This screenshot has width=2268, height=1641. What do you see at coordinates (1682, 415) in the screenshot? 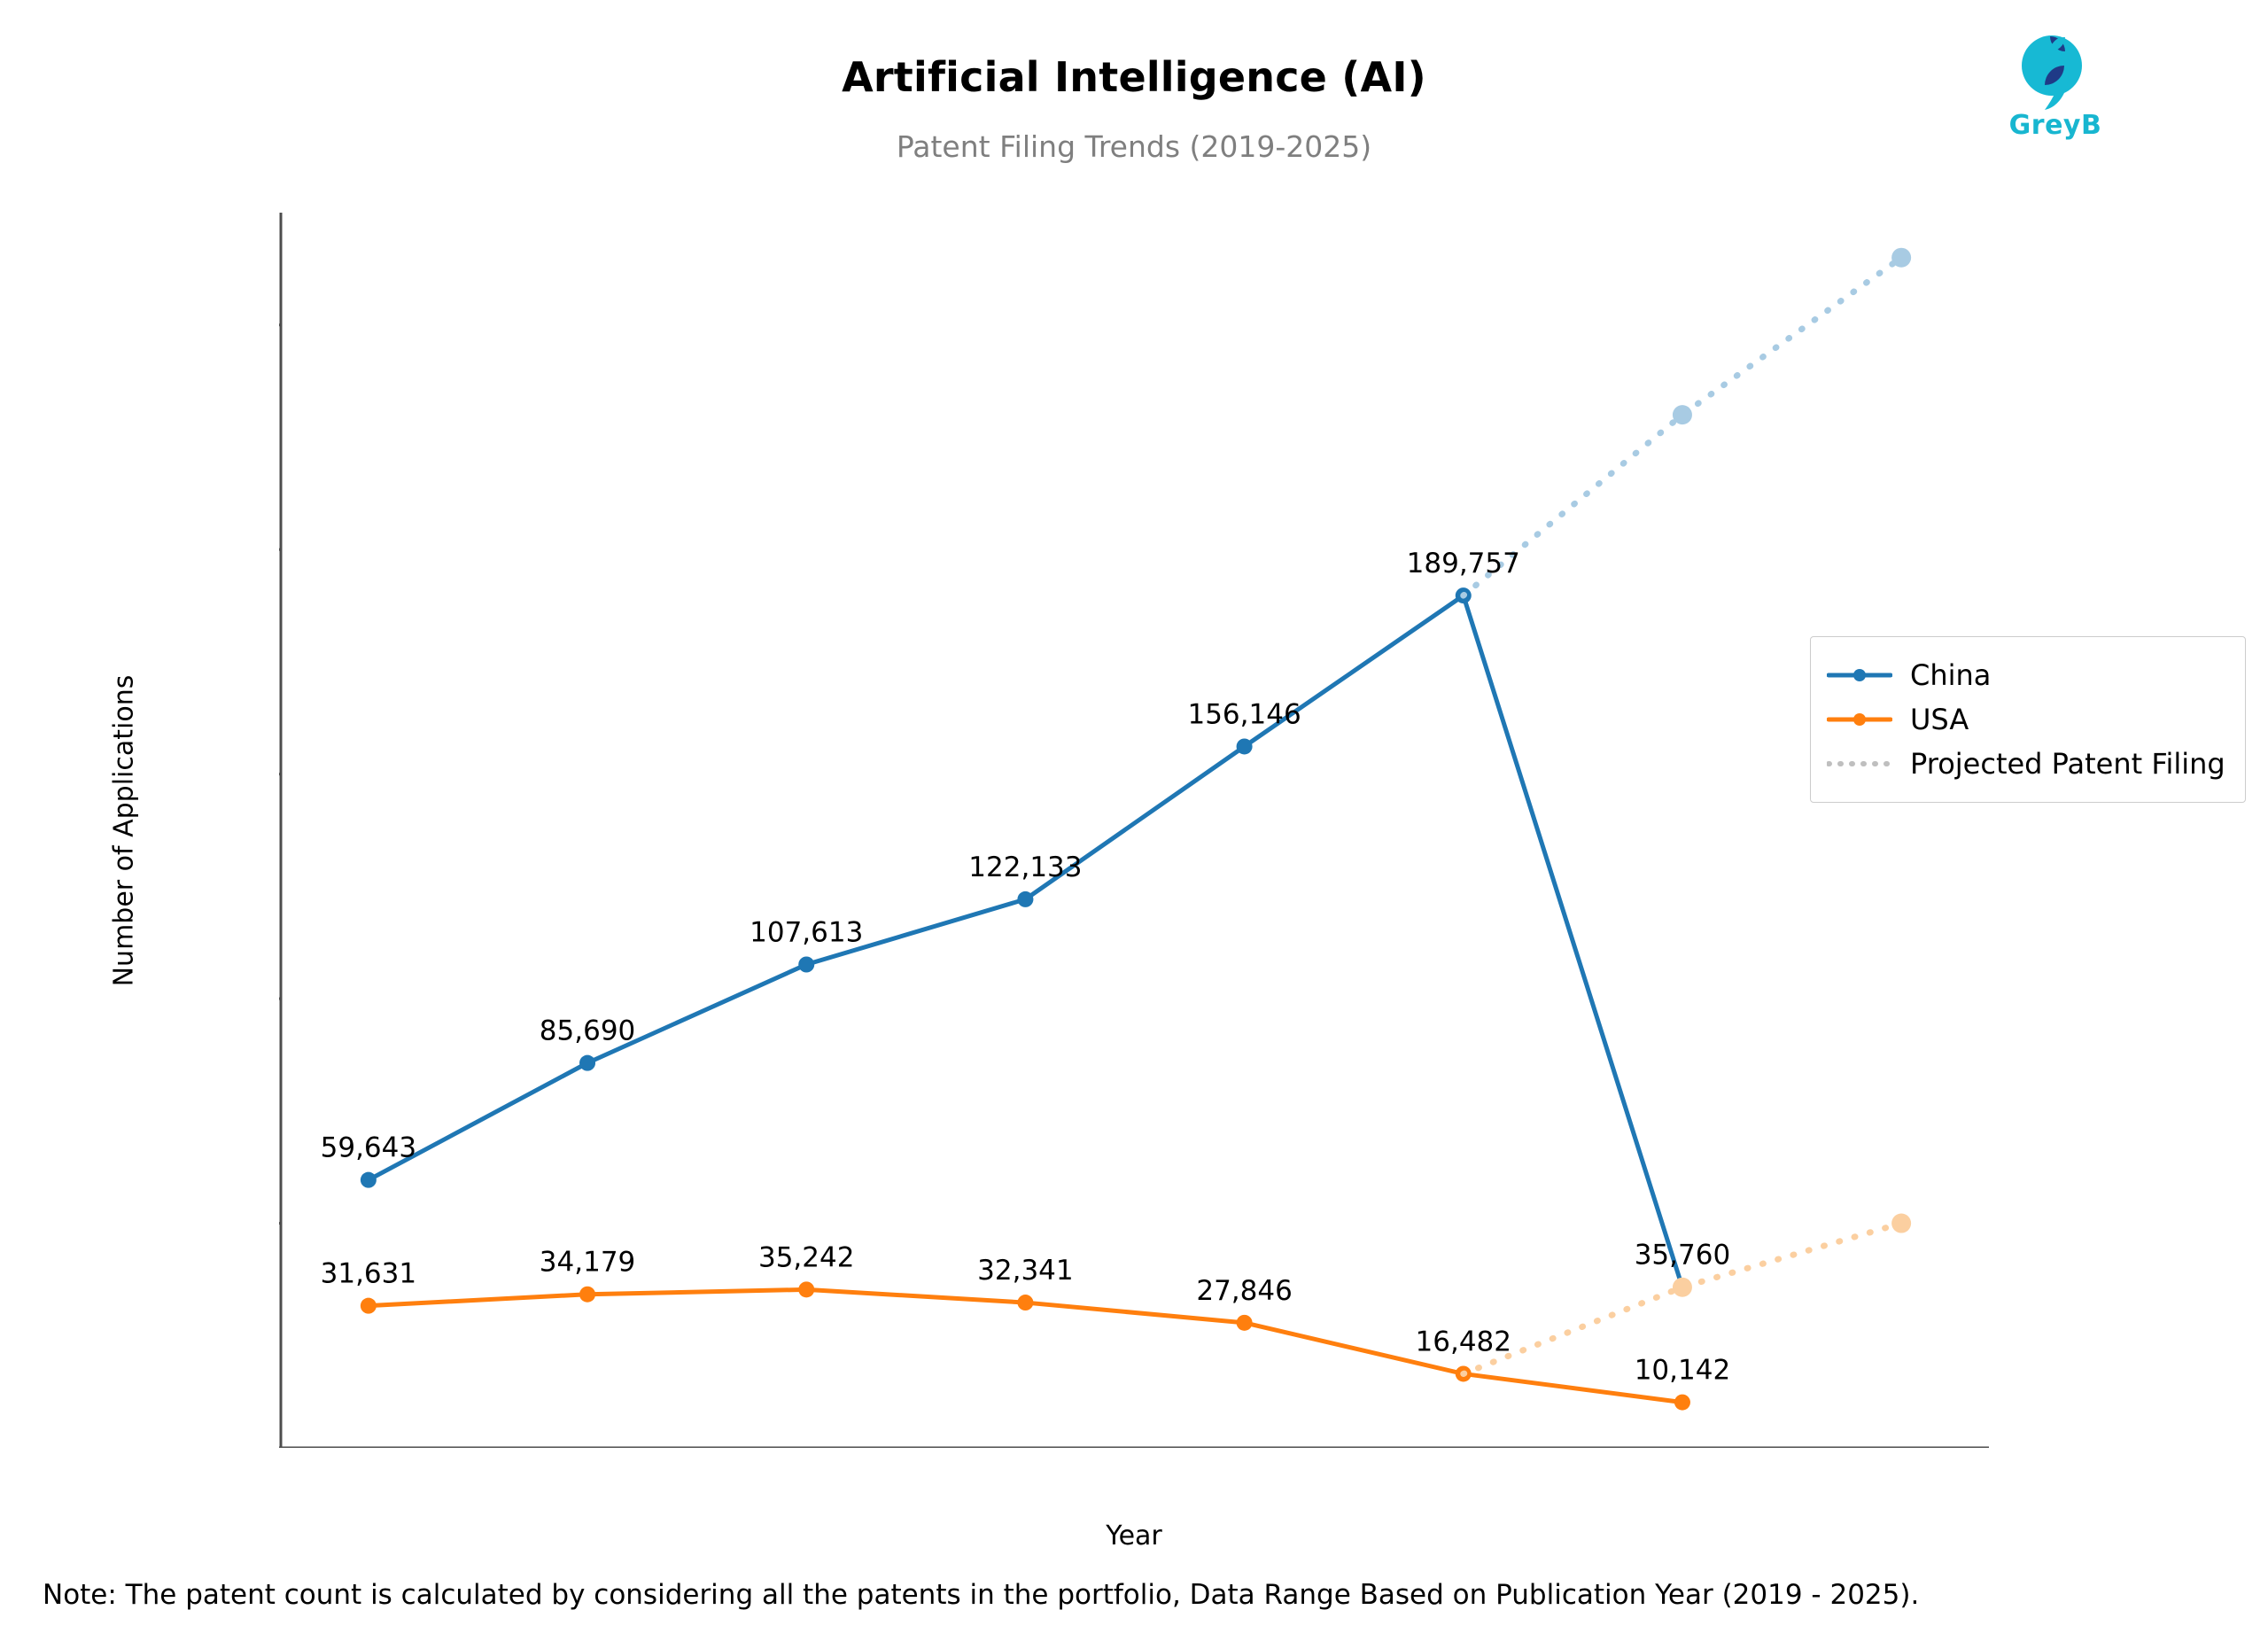
I see `data-point-china-projected-patent-filing-2025` at bounding box center [1682, 415].